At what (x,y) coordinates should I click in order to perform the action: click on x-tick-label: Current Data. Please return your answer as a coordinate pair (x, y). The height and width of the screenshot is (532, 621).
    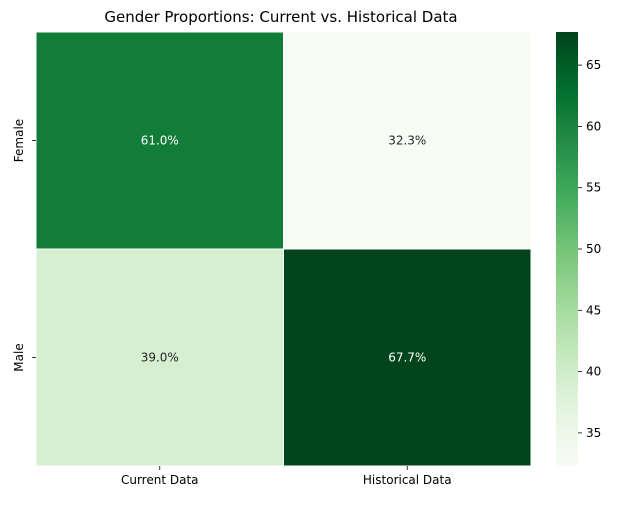
    Looking at the image, I should click on (160, 480).